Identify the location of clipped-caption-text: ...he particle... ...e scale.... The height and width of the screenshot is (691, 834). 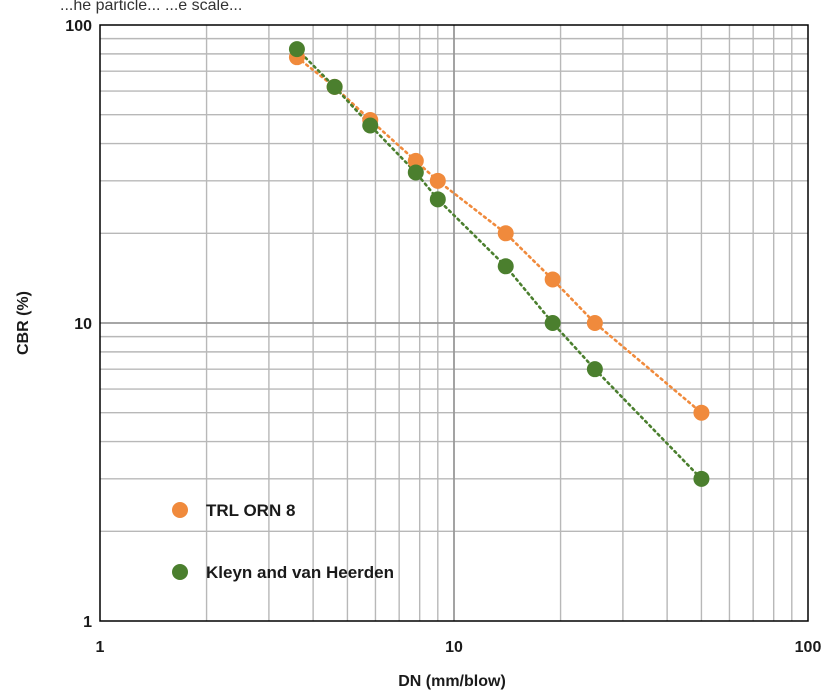
(151, 7).